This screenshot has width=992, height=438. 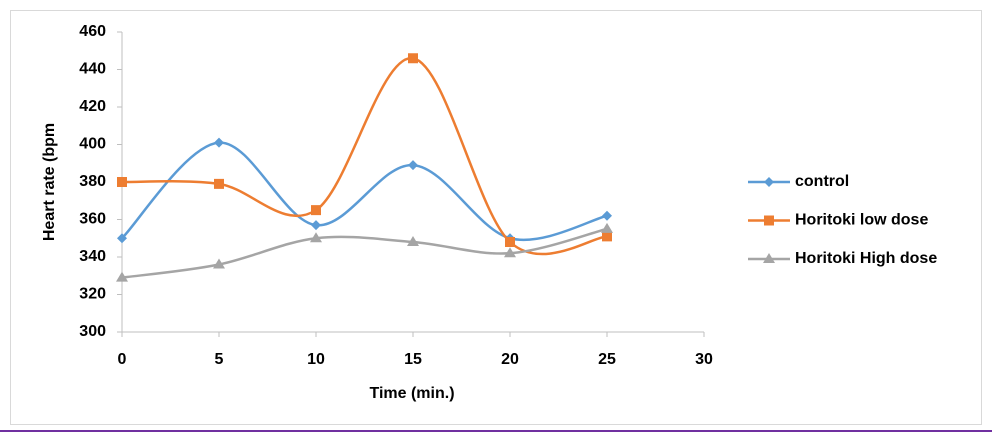 What do you see at coordinates (92, 106) in the screenshot?
I see `y-tick-label: 420` at bounding box center [92, 106].